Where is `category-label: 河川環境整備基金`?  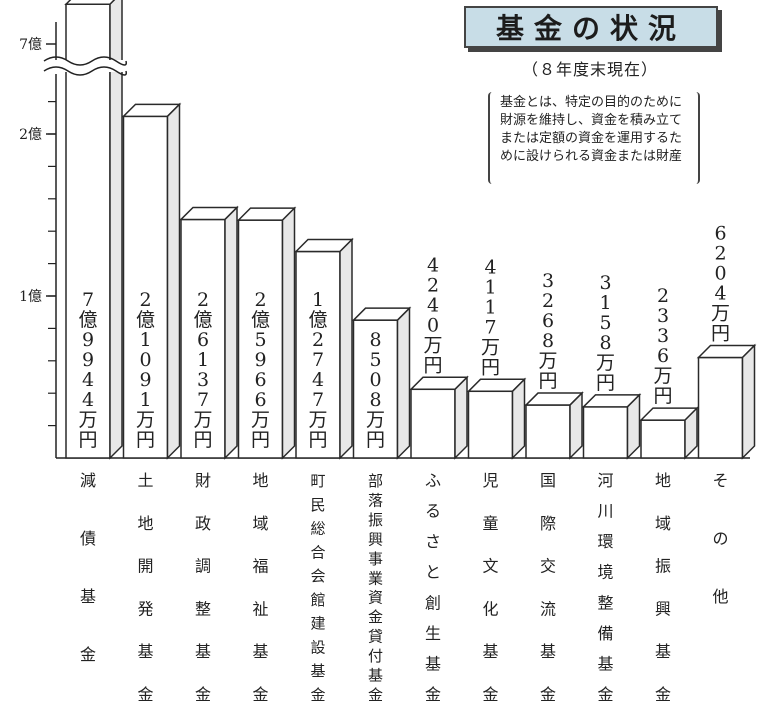
category-label: 河川環境整備基金 is located at coordinates (605, 586).